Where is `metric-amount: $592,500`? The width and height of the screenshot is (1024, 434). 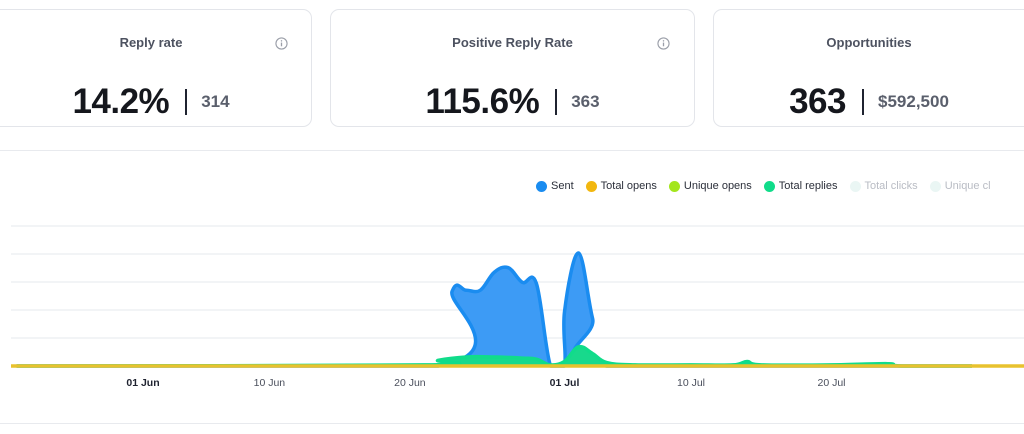
metric-amount: $592,500 is located at coordinates (913, 101).